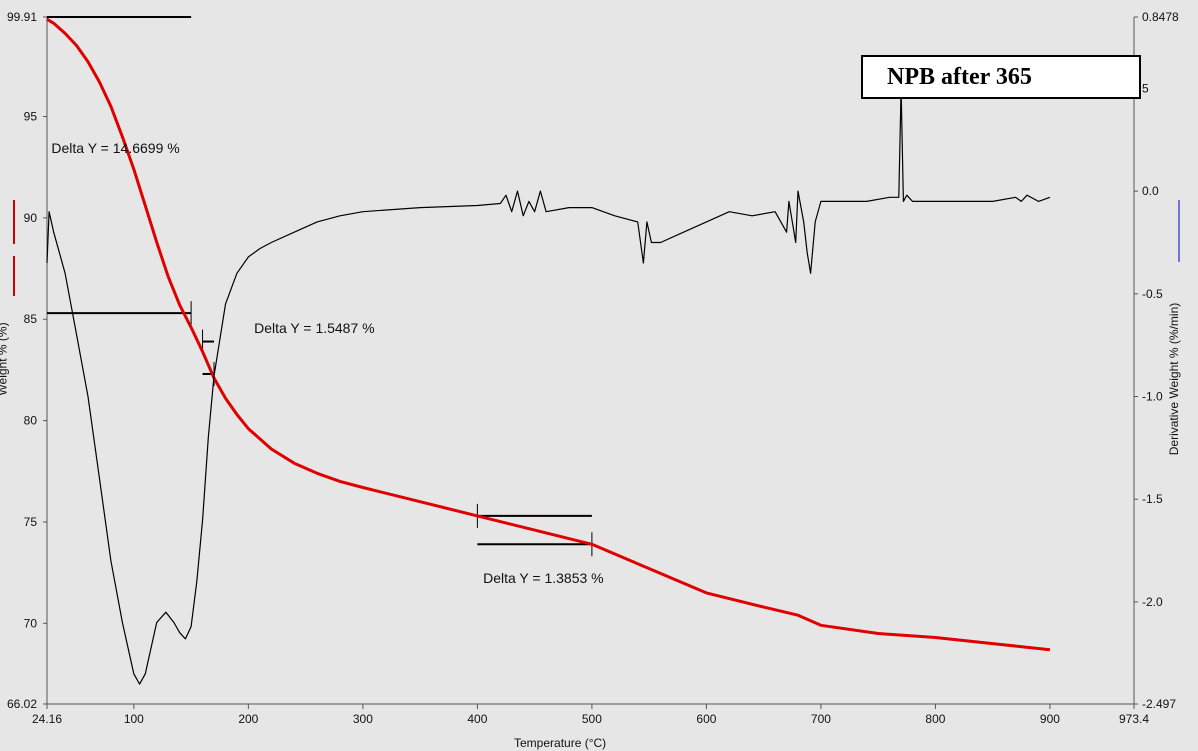 This screenshot has width=1198, height=751. What do you see at coordinates (134, 719) in the screenshot?
I see `x-tick-label: 100` at bounding box center [134, 719].